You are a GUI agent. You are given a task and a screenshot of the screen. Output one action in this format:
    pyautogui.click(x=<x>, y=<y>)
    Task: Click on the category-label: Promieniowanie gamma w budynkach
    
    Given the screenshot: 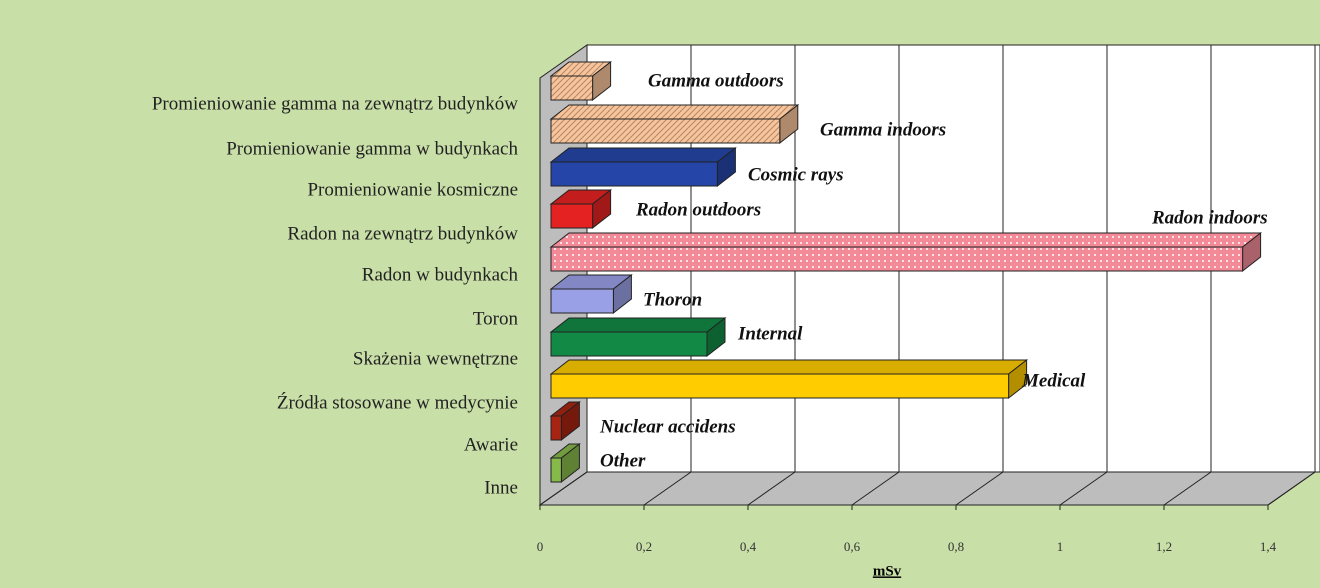 What is the action you would take?
    pyautogui.click(x=372, y=148)
    